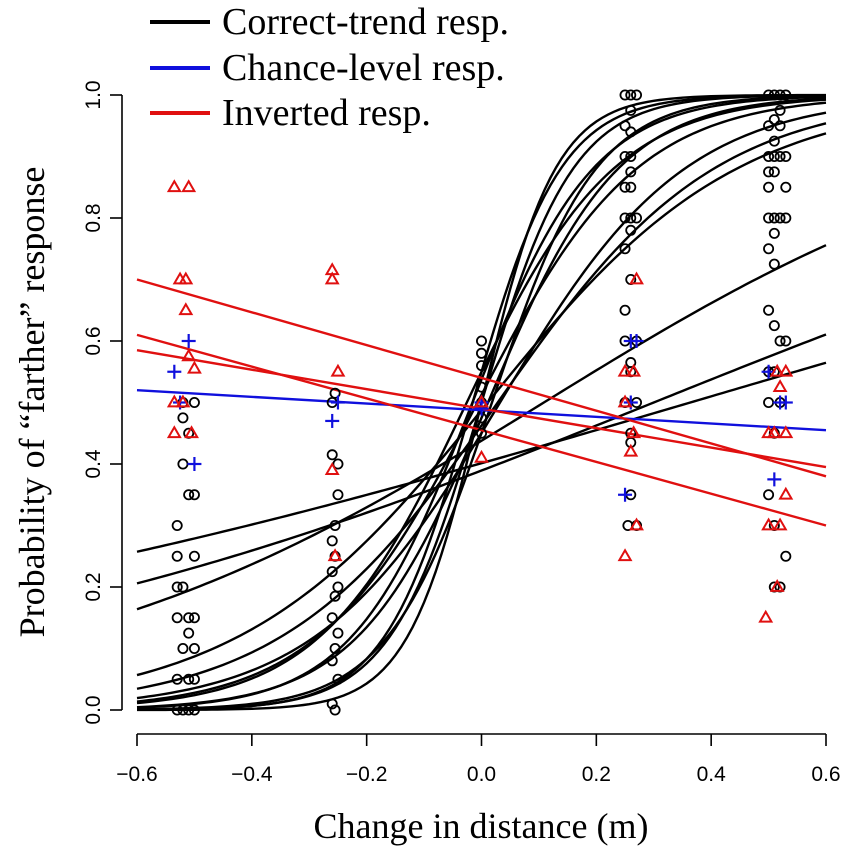 This screenshot has height=849, width=850. Describe the element at coordinates (93, 94) in the screenshot. I see `y-tick-label: 1.0` at that location.